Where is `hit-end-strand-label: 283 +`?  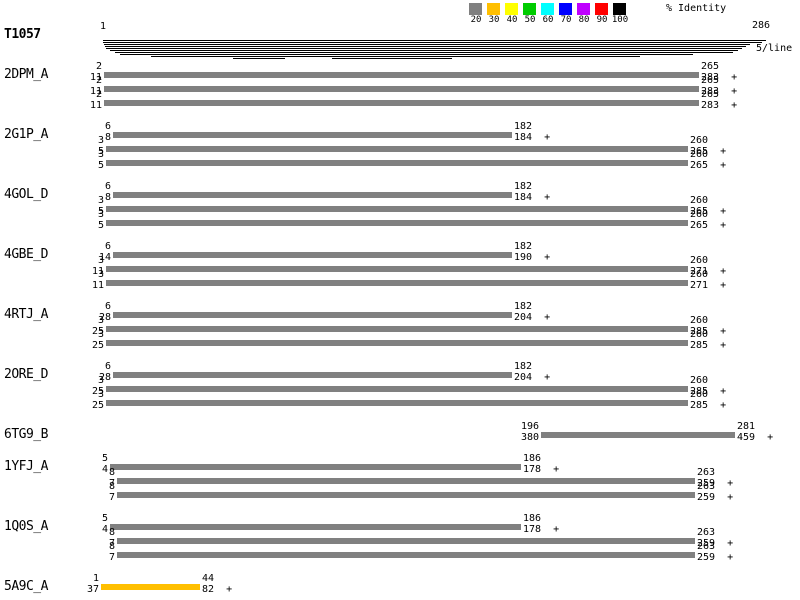
hit-end-strand-label: 283 + is located at coordinates (719, 77).